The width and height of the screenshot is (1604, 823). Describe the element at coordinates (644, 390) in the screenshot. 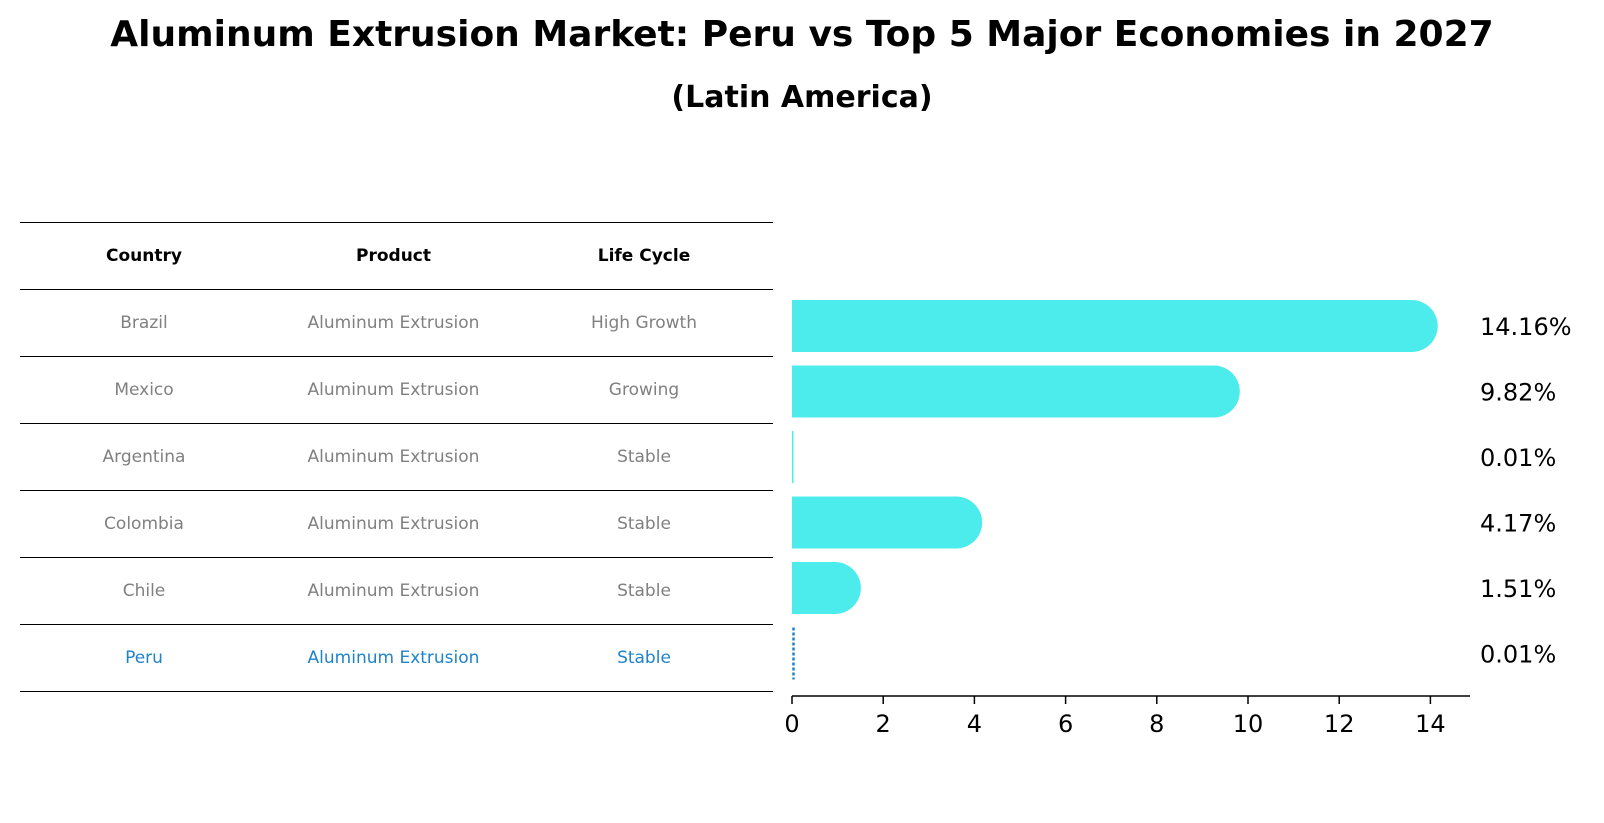

I see `cell-life-cycle: Growing` at that location.